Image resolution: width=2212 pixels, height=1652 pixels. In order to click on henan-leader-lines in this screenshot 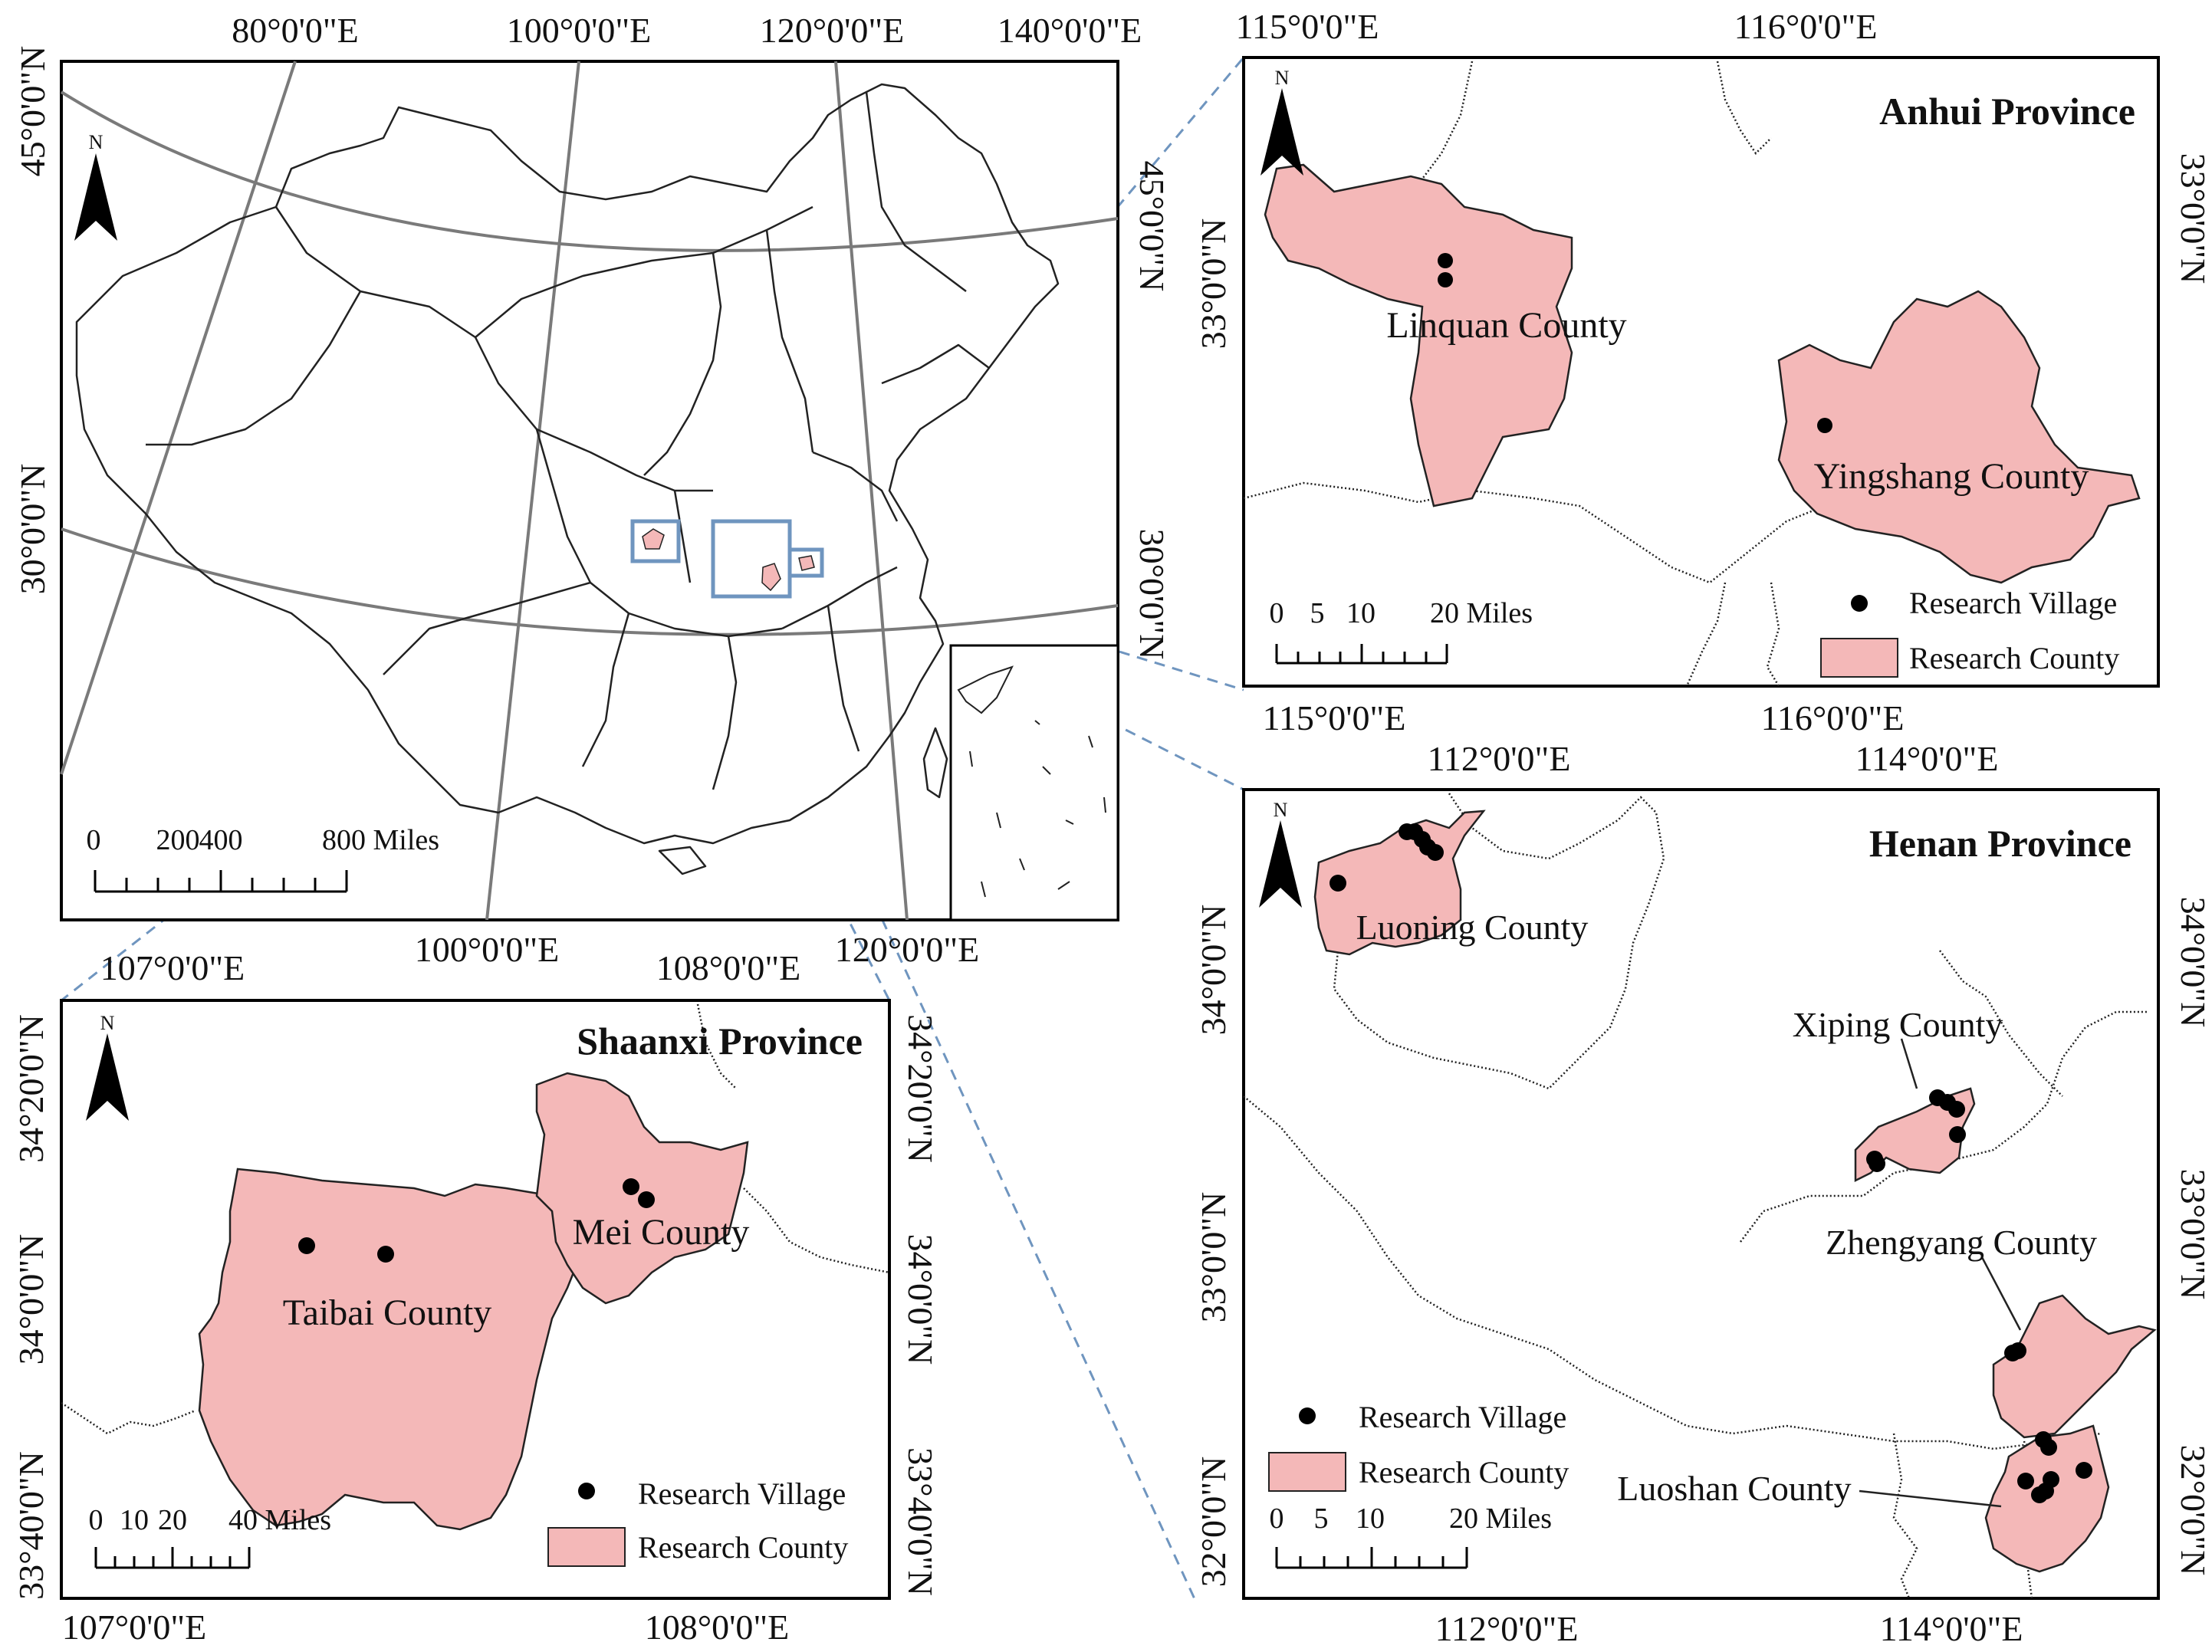, I will do `click(1940, 1273)`.